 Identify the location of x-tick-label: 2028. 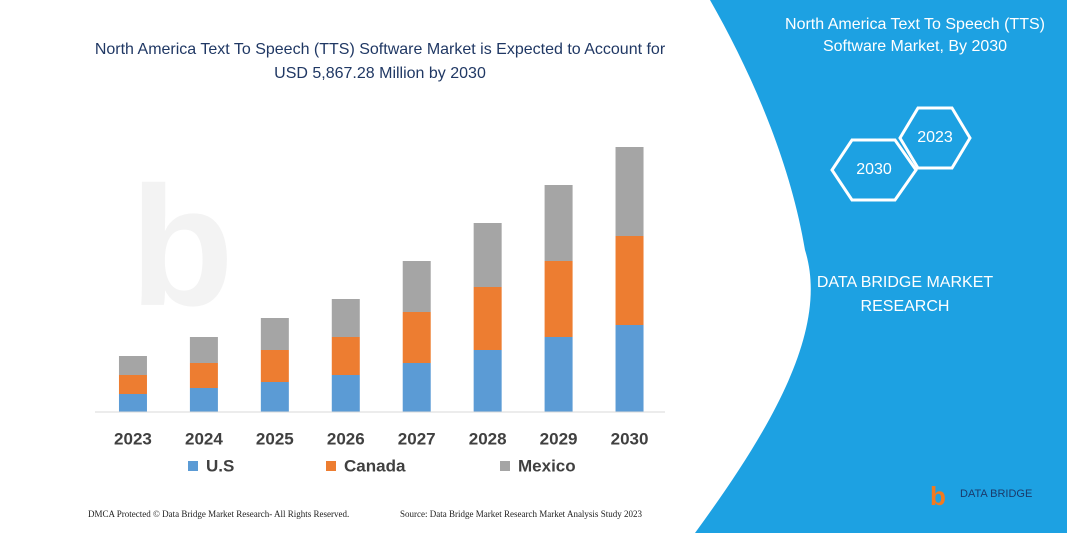
(488, 438).